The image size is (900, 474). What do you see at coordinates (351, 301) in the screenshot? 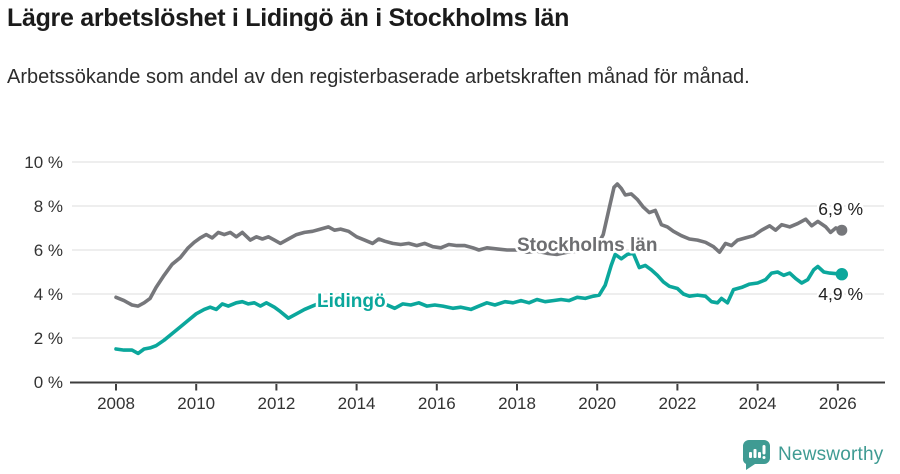
I see `series-label-lidingo: Lidingö` at bounding box center [351, 301].